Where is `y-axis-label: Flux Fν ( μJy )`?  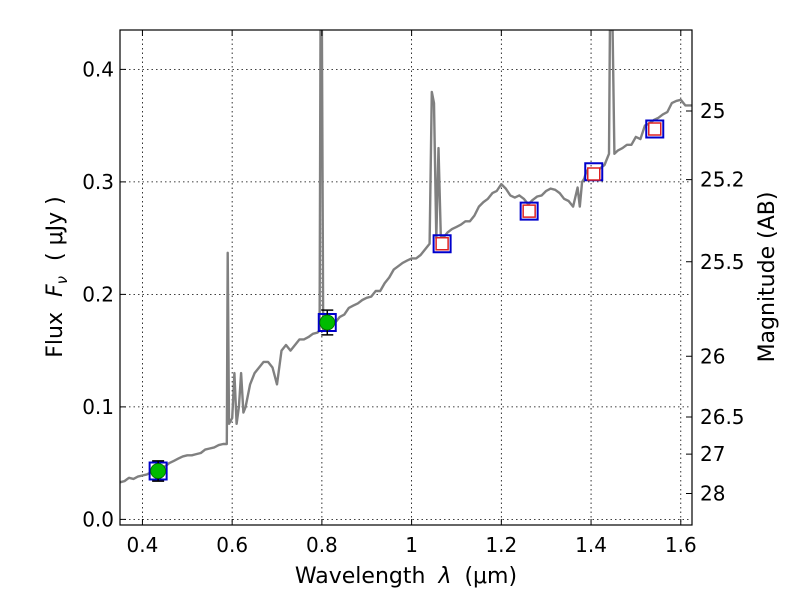
y-axis-label: Flux Fν ( μJy ) is located at coordinates (58, 276).